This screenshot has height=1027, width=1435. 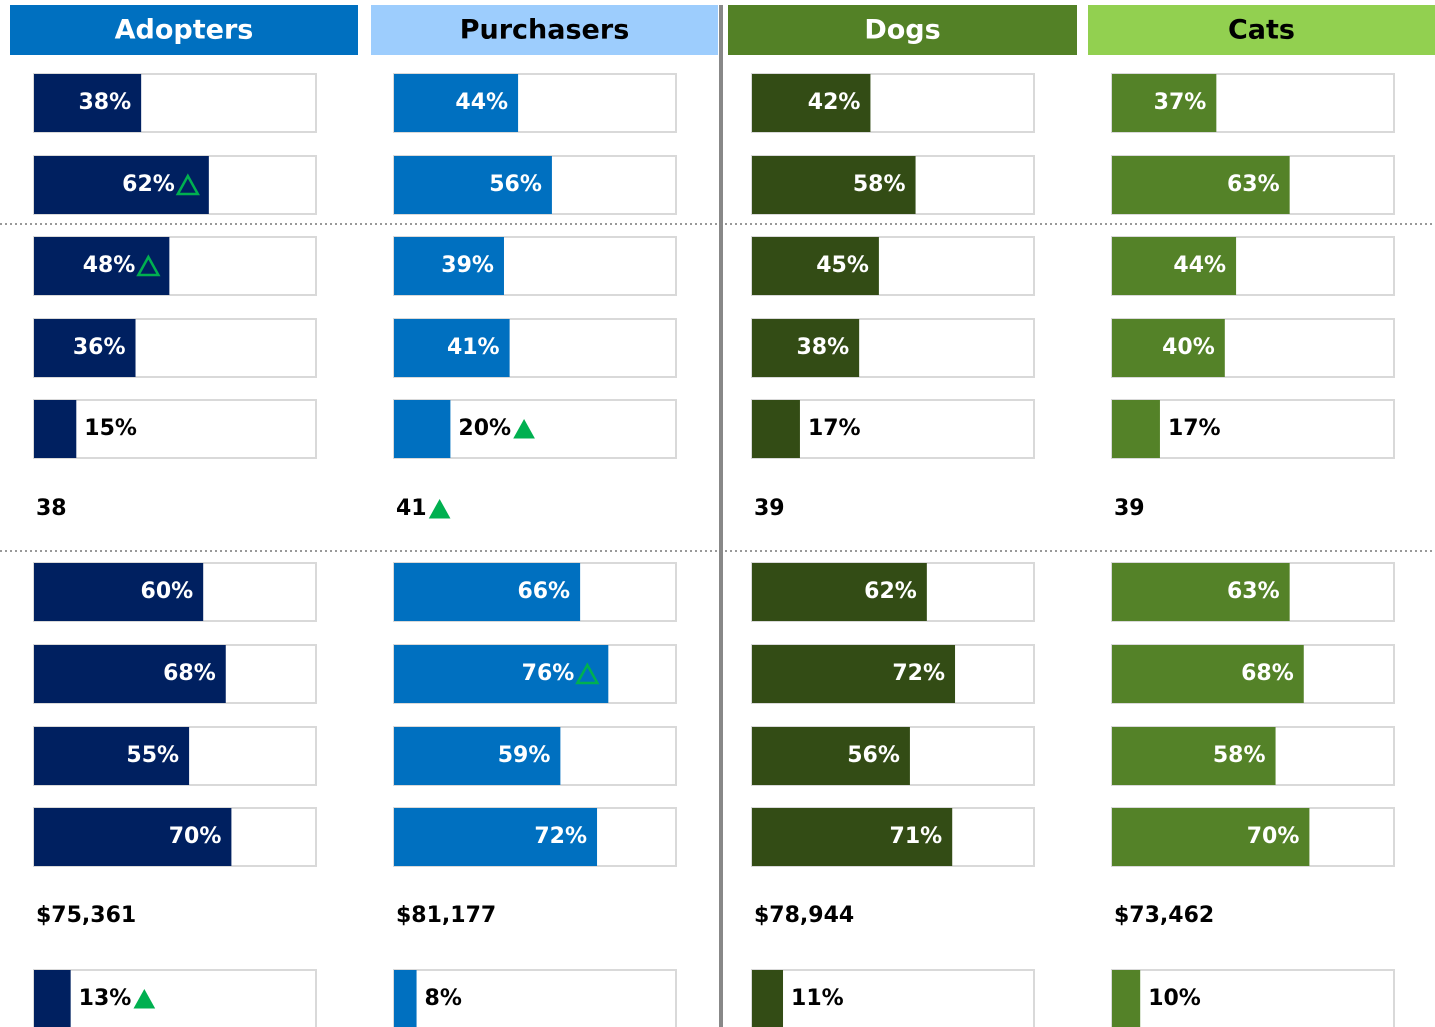 I want to click on value-label: 8%, so click(x=443, y=998).